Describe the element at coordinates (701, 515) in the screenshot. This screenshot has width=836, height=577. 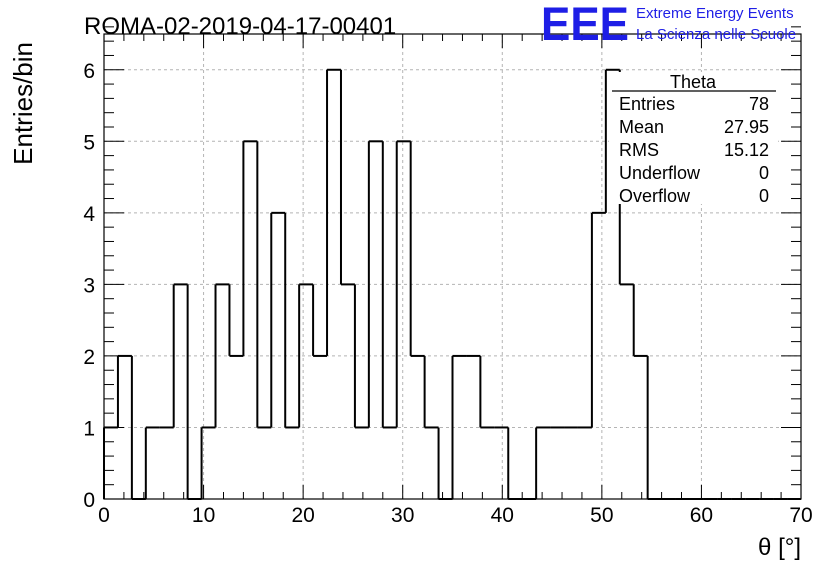
I see `x-tick-label: 60` at that location.